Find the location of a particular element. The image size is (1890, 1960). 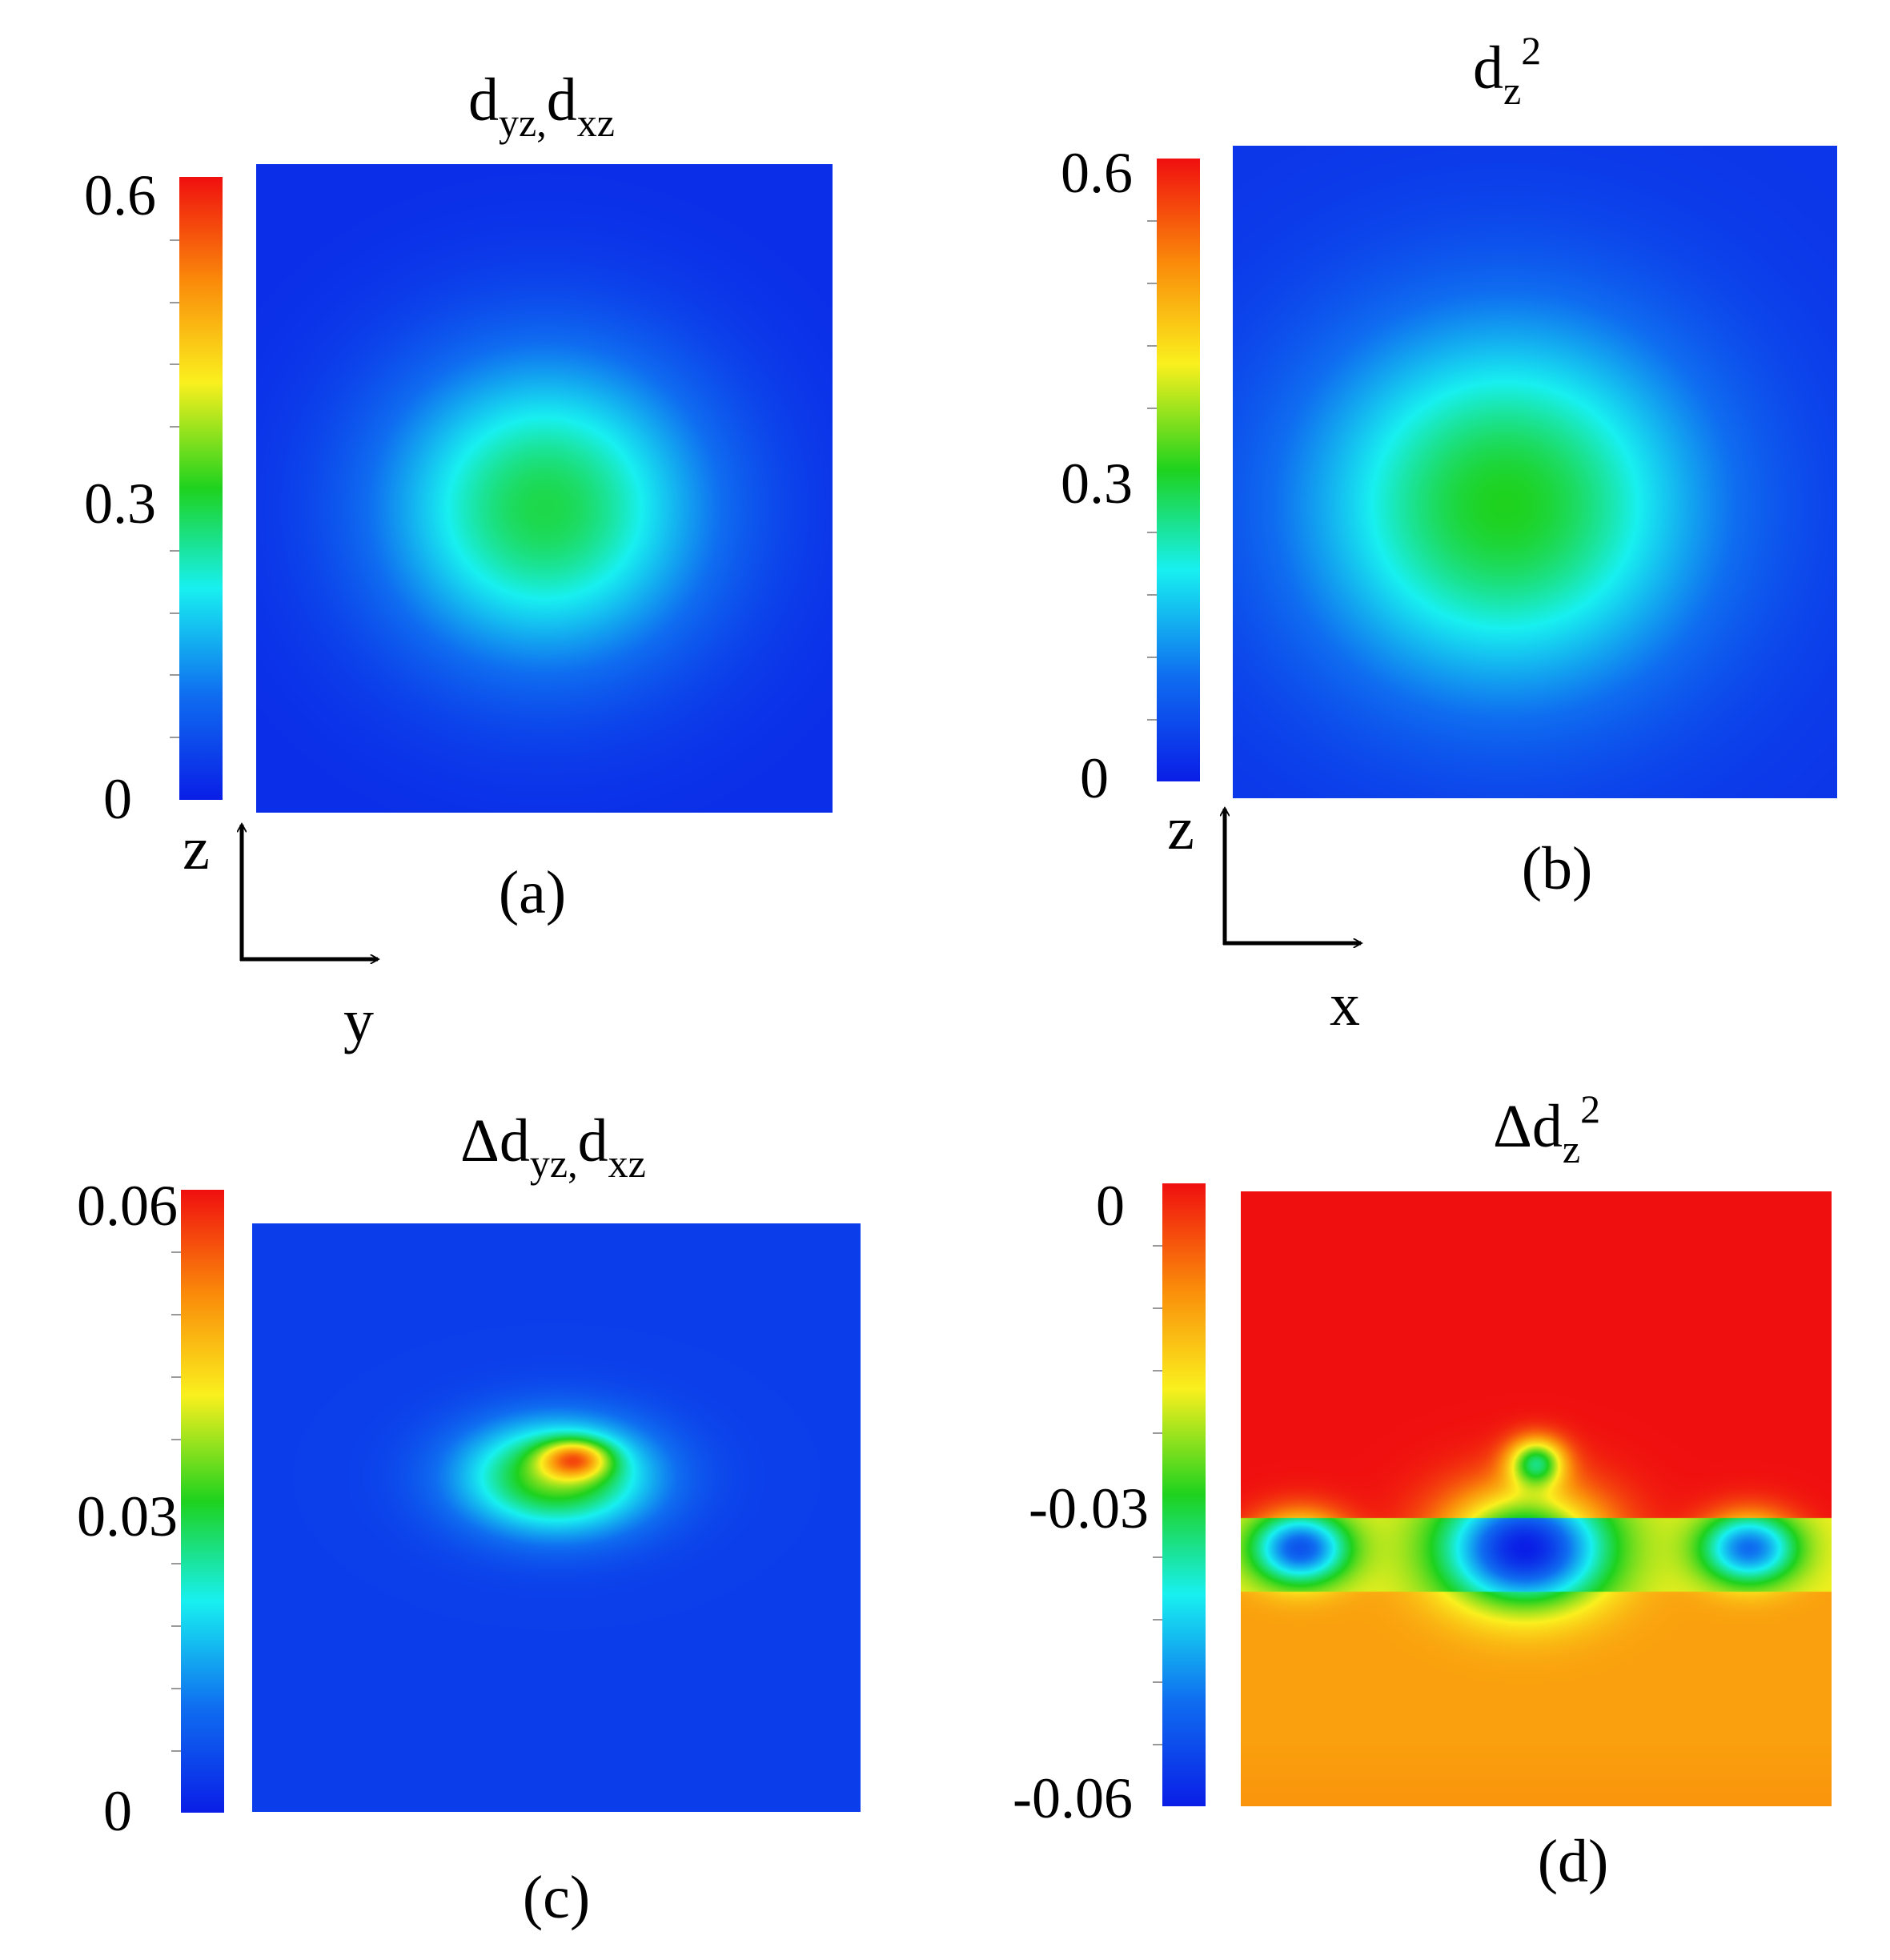

panel-c-label: (c) is located at coordinates (556, 1898).